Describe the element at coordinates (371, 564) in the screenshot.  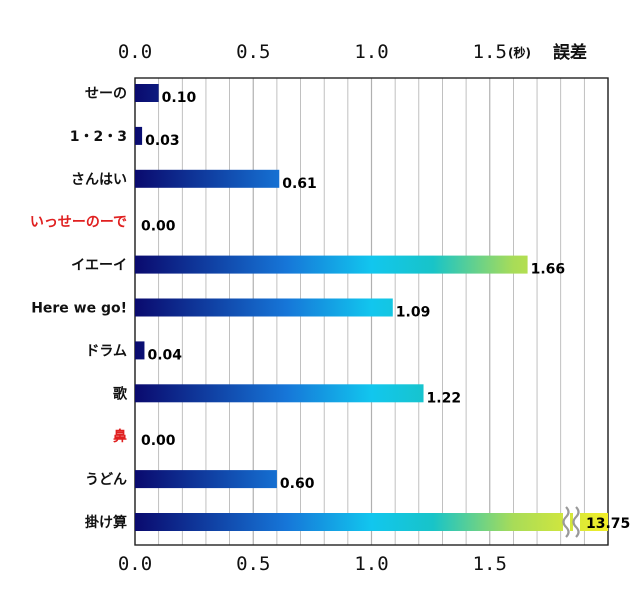
I see `x-tick-label-bottom: 1.0` at that location.